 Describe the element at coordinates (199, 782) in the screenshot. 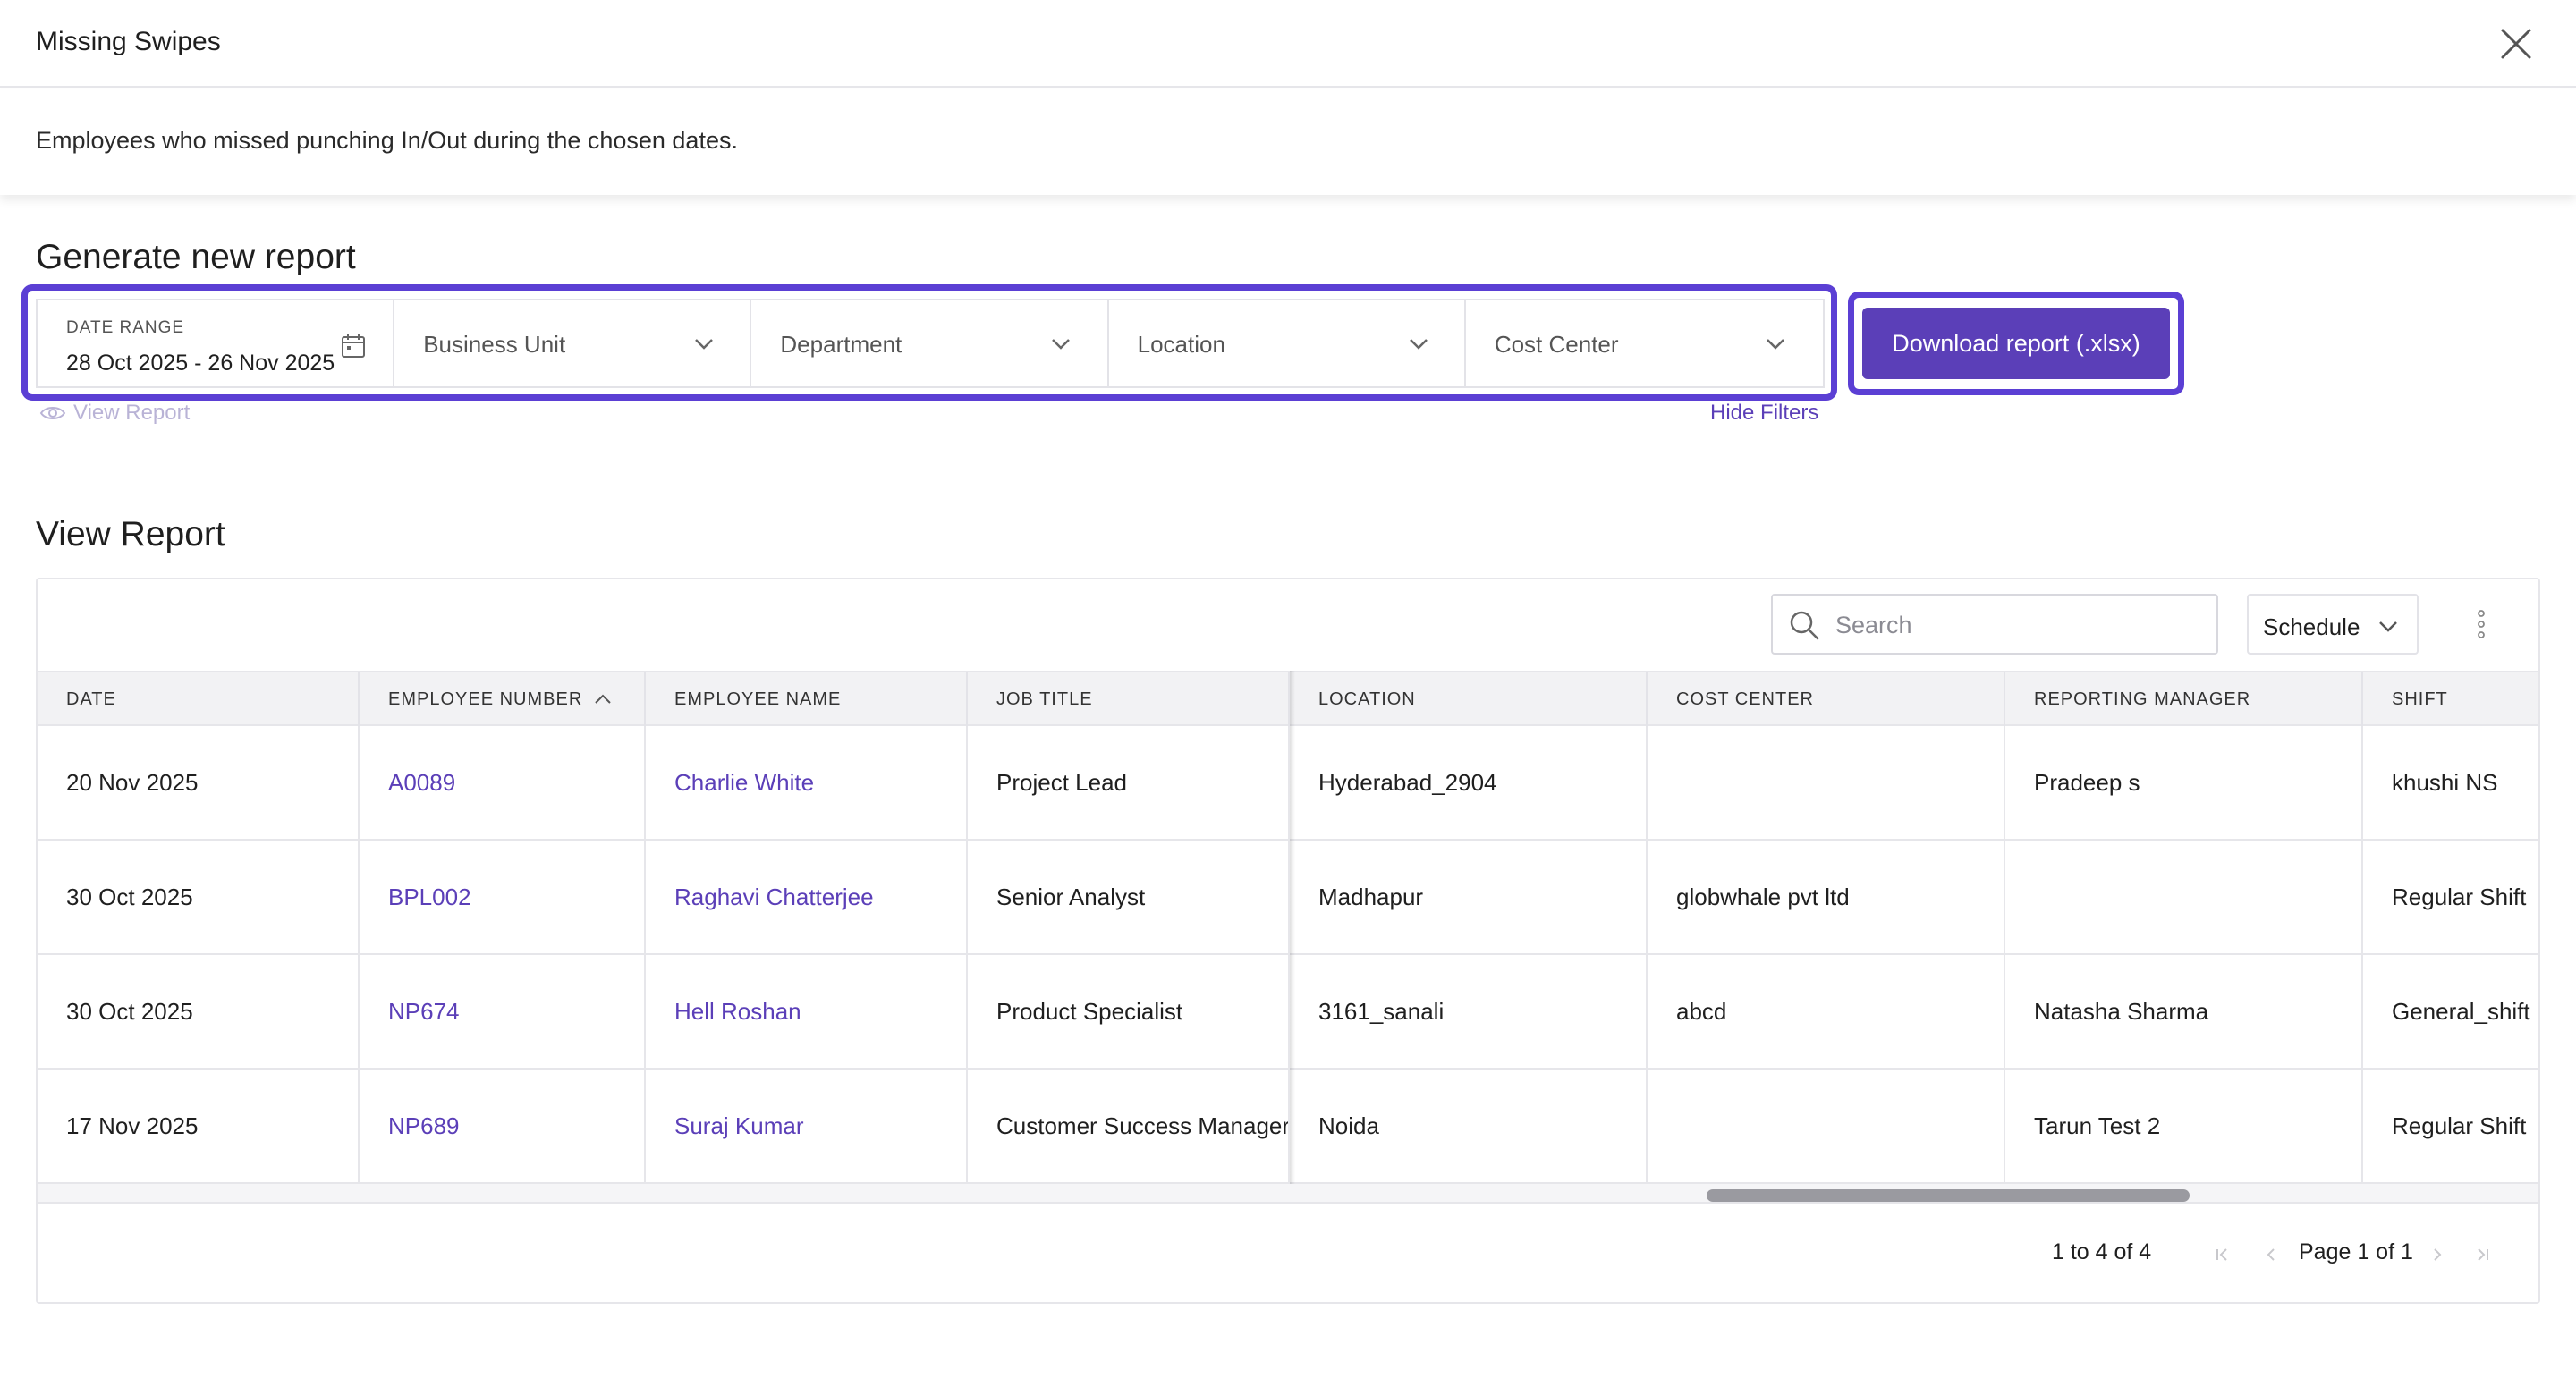

I see `cell-date: 20 Nov 2025` at that location.